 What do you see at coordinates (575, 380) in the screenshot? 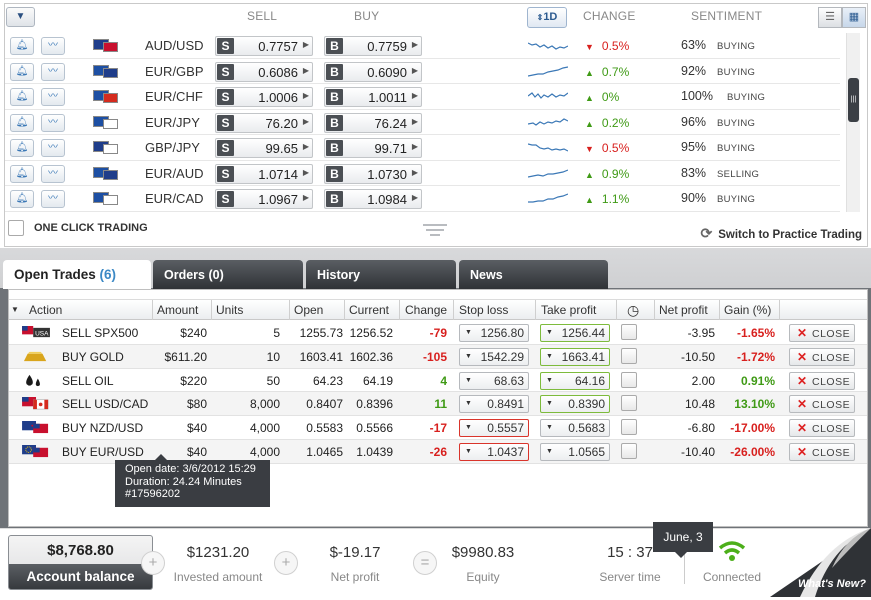
I see `take-profit-input: ▼ 64.16` at bounding box center [575, 380].